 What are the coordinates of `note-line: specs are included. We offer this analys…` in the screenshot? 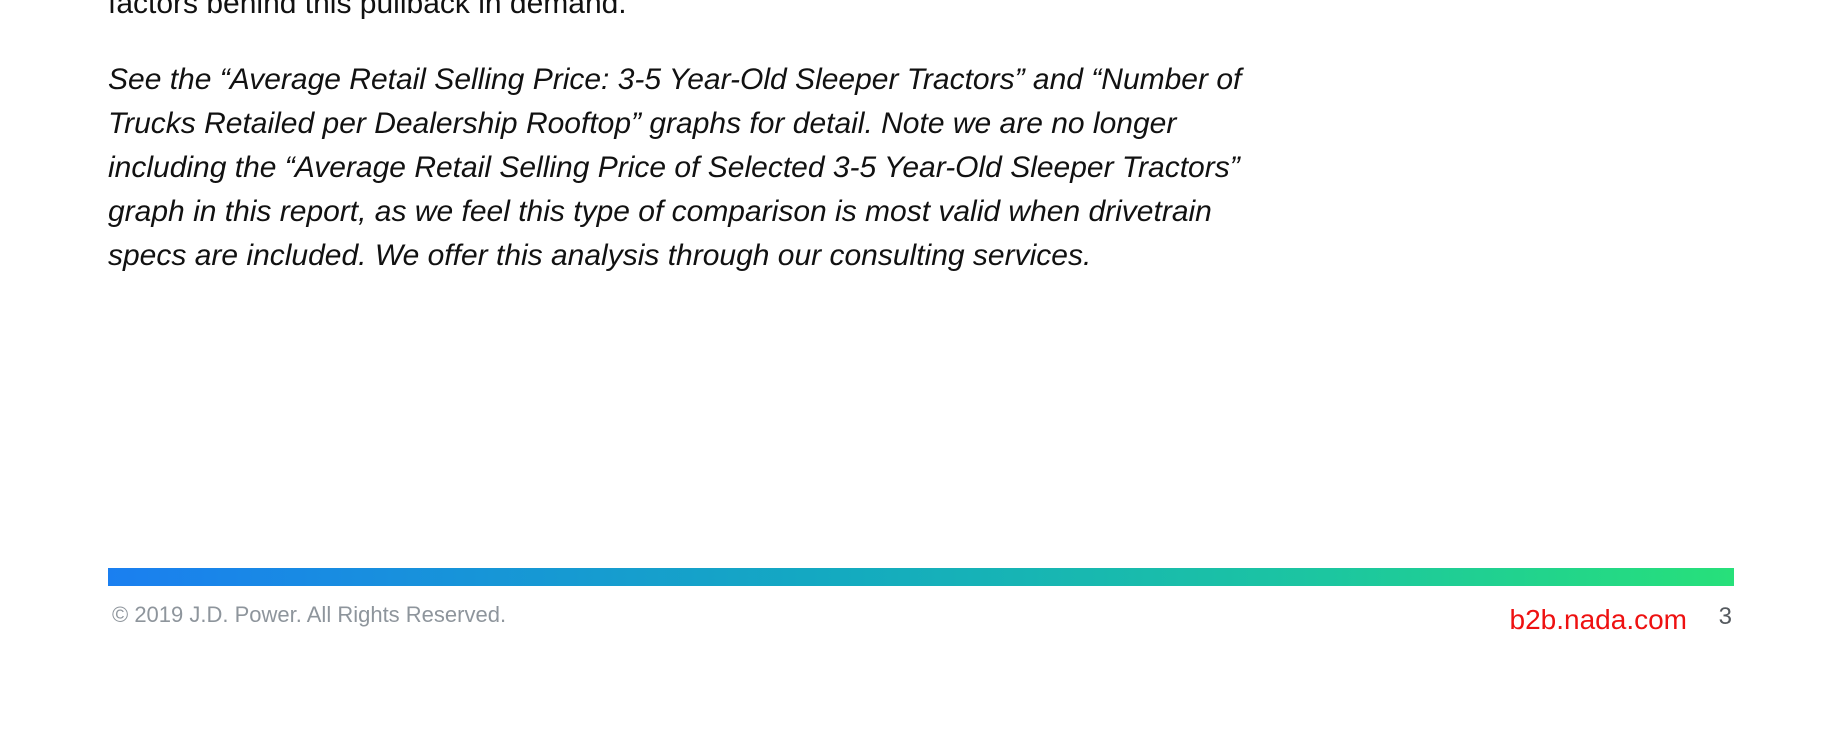 It's located at (600, 255).